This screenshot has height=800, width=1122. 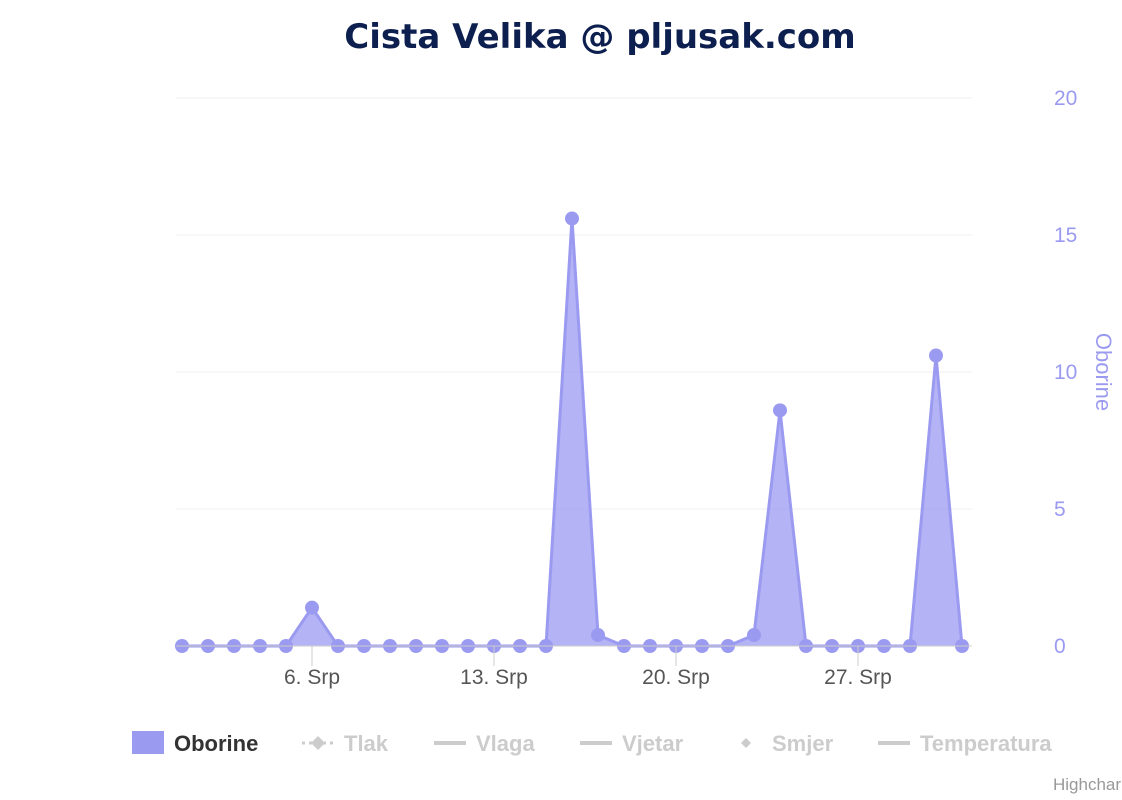 I want to click on legend-item-oborine: Oborine, so click(x=195, y=743).